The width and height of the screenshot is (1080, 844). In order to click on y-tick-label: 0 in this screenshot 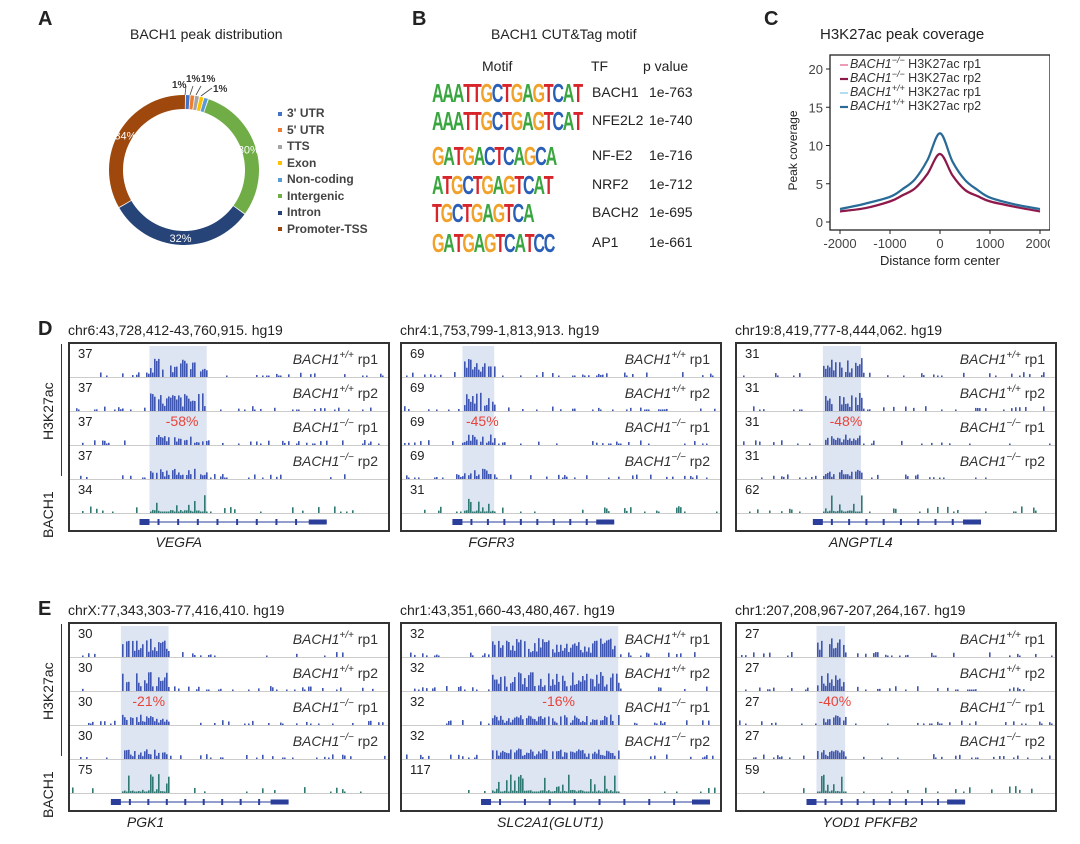, I will do `click(819, 222)`.